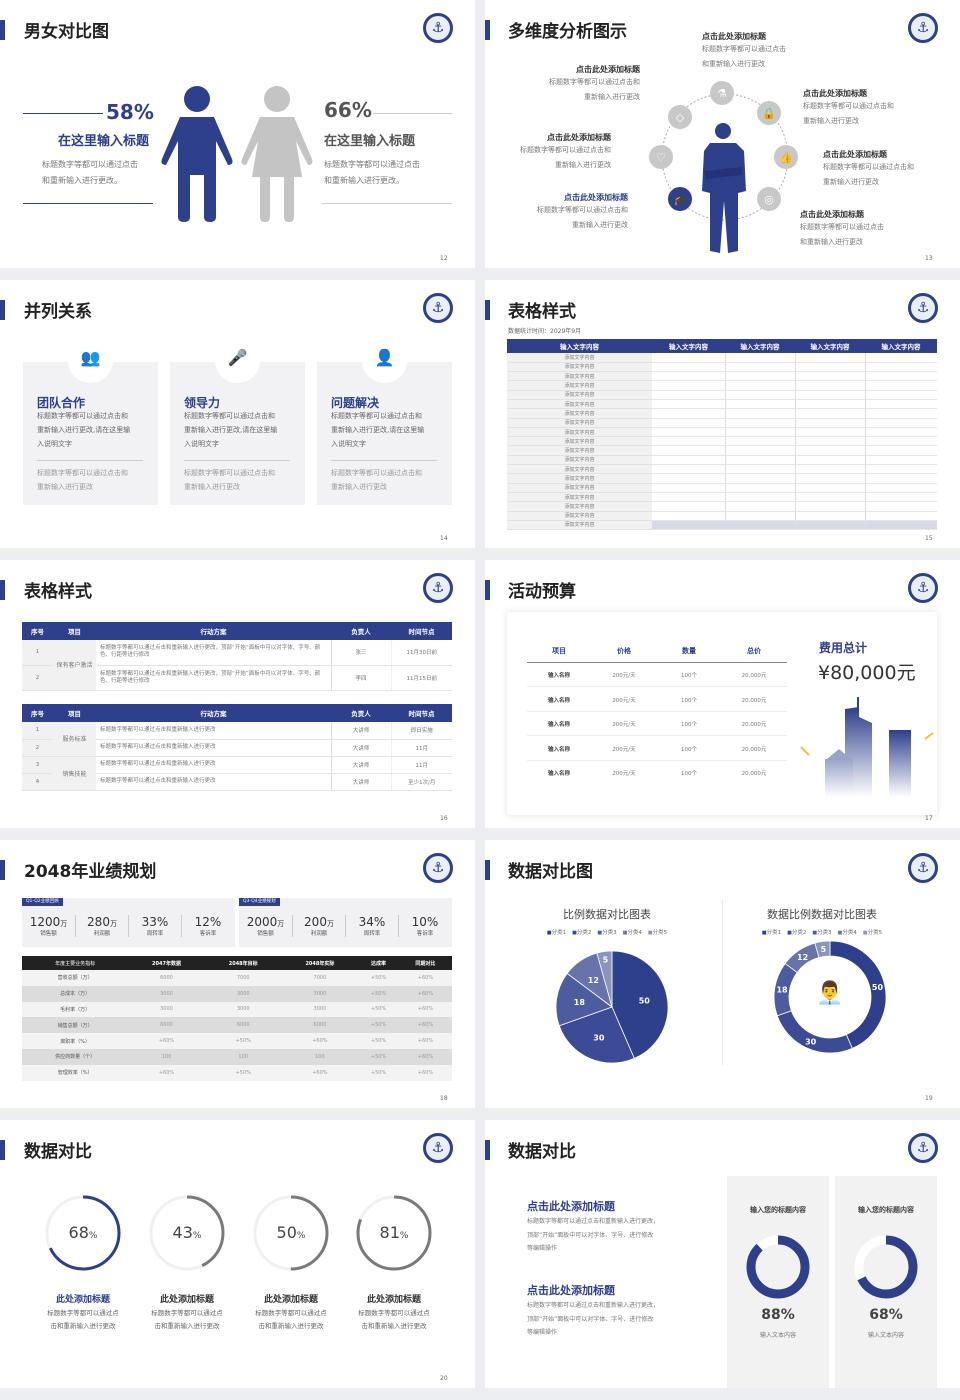  Describe the element at coordinates (593, 1221) in the screenshot. I see `text-line: 标题数字等都可以通过点击和重新输入进行更改，` at that location.